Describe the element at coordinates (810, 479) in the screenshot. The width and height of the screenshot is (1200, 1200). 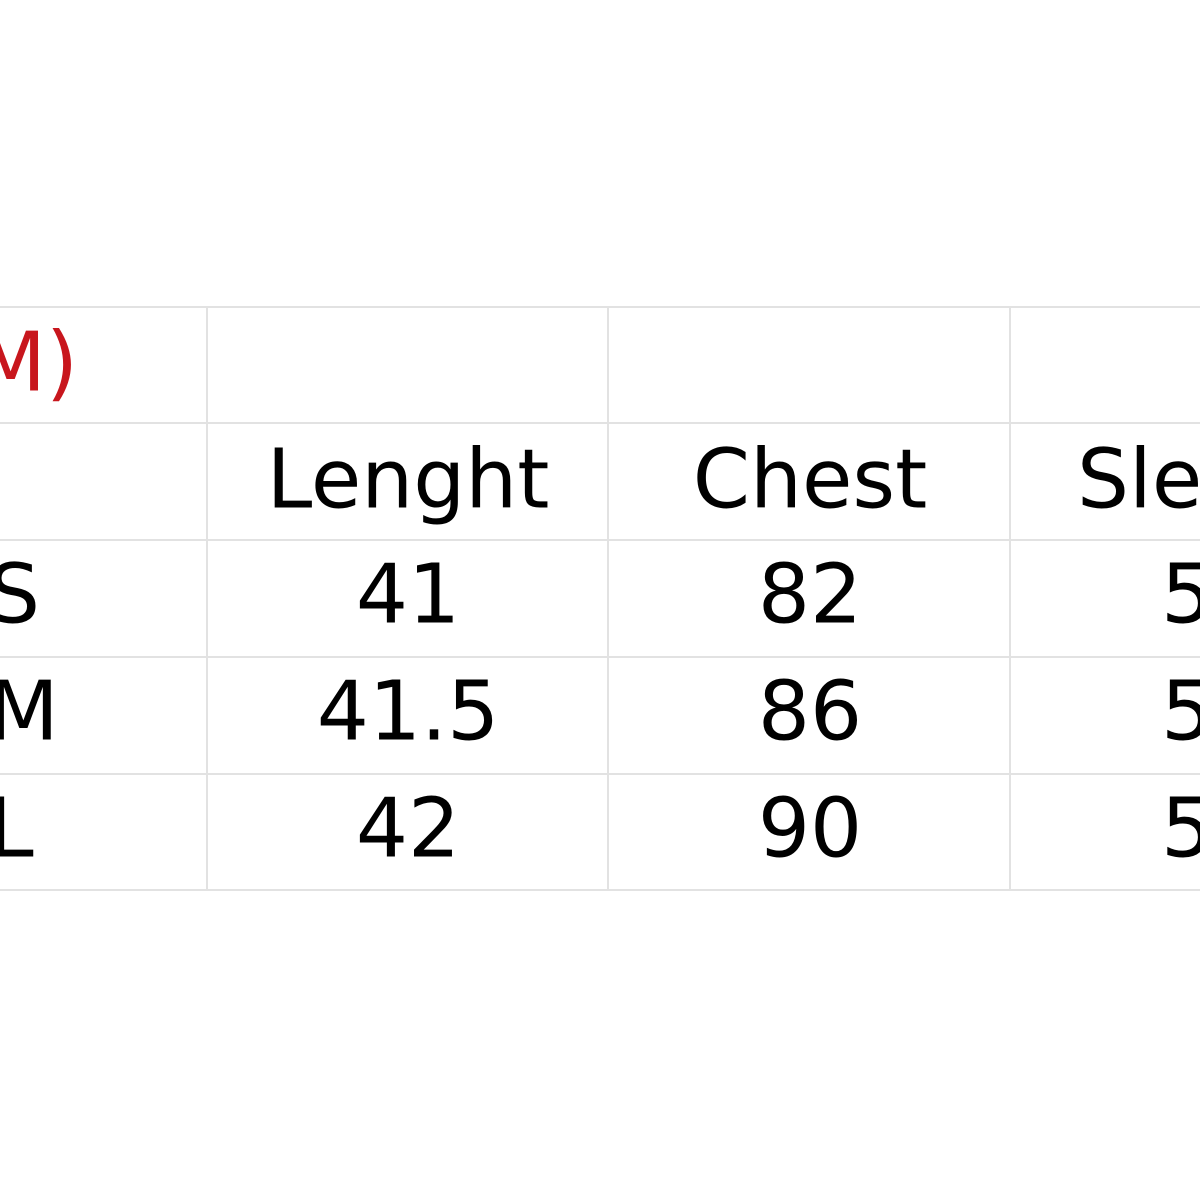
I see `column-header: Chest` at that location.